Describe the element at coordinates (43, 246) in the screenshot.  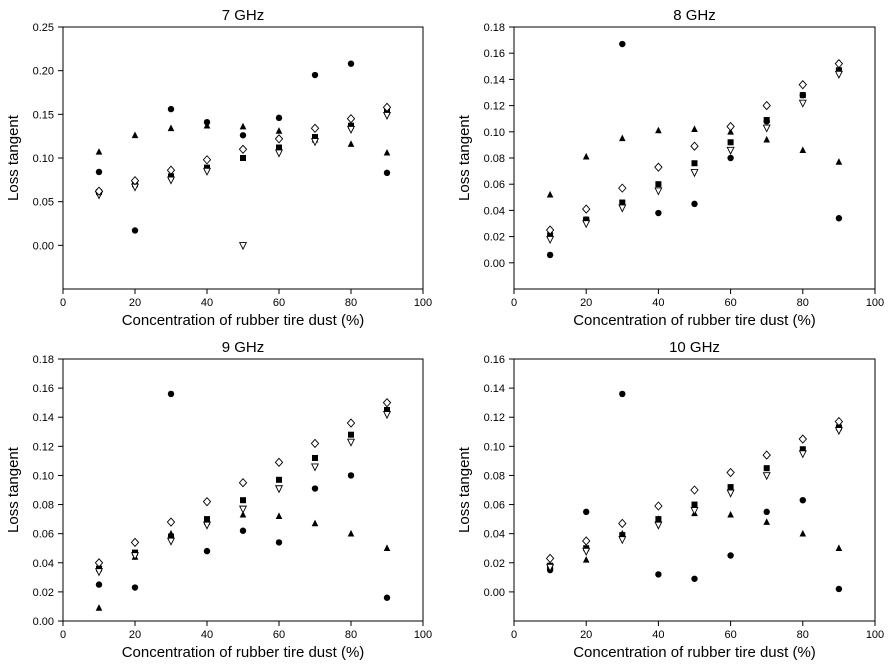
I see `y-tick-label: 0.00` at that location.